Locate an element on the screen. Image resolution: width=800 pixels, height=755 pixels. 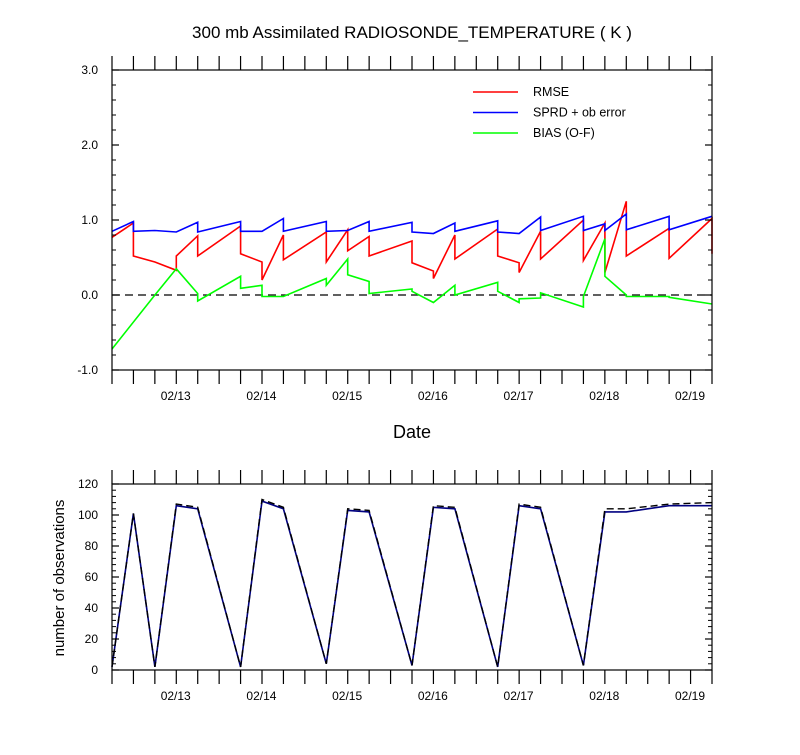
y-tick-label: 0 is located at coordinates (94, 670).